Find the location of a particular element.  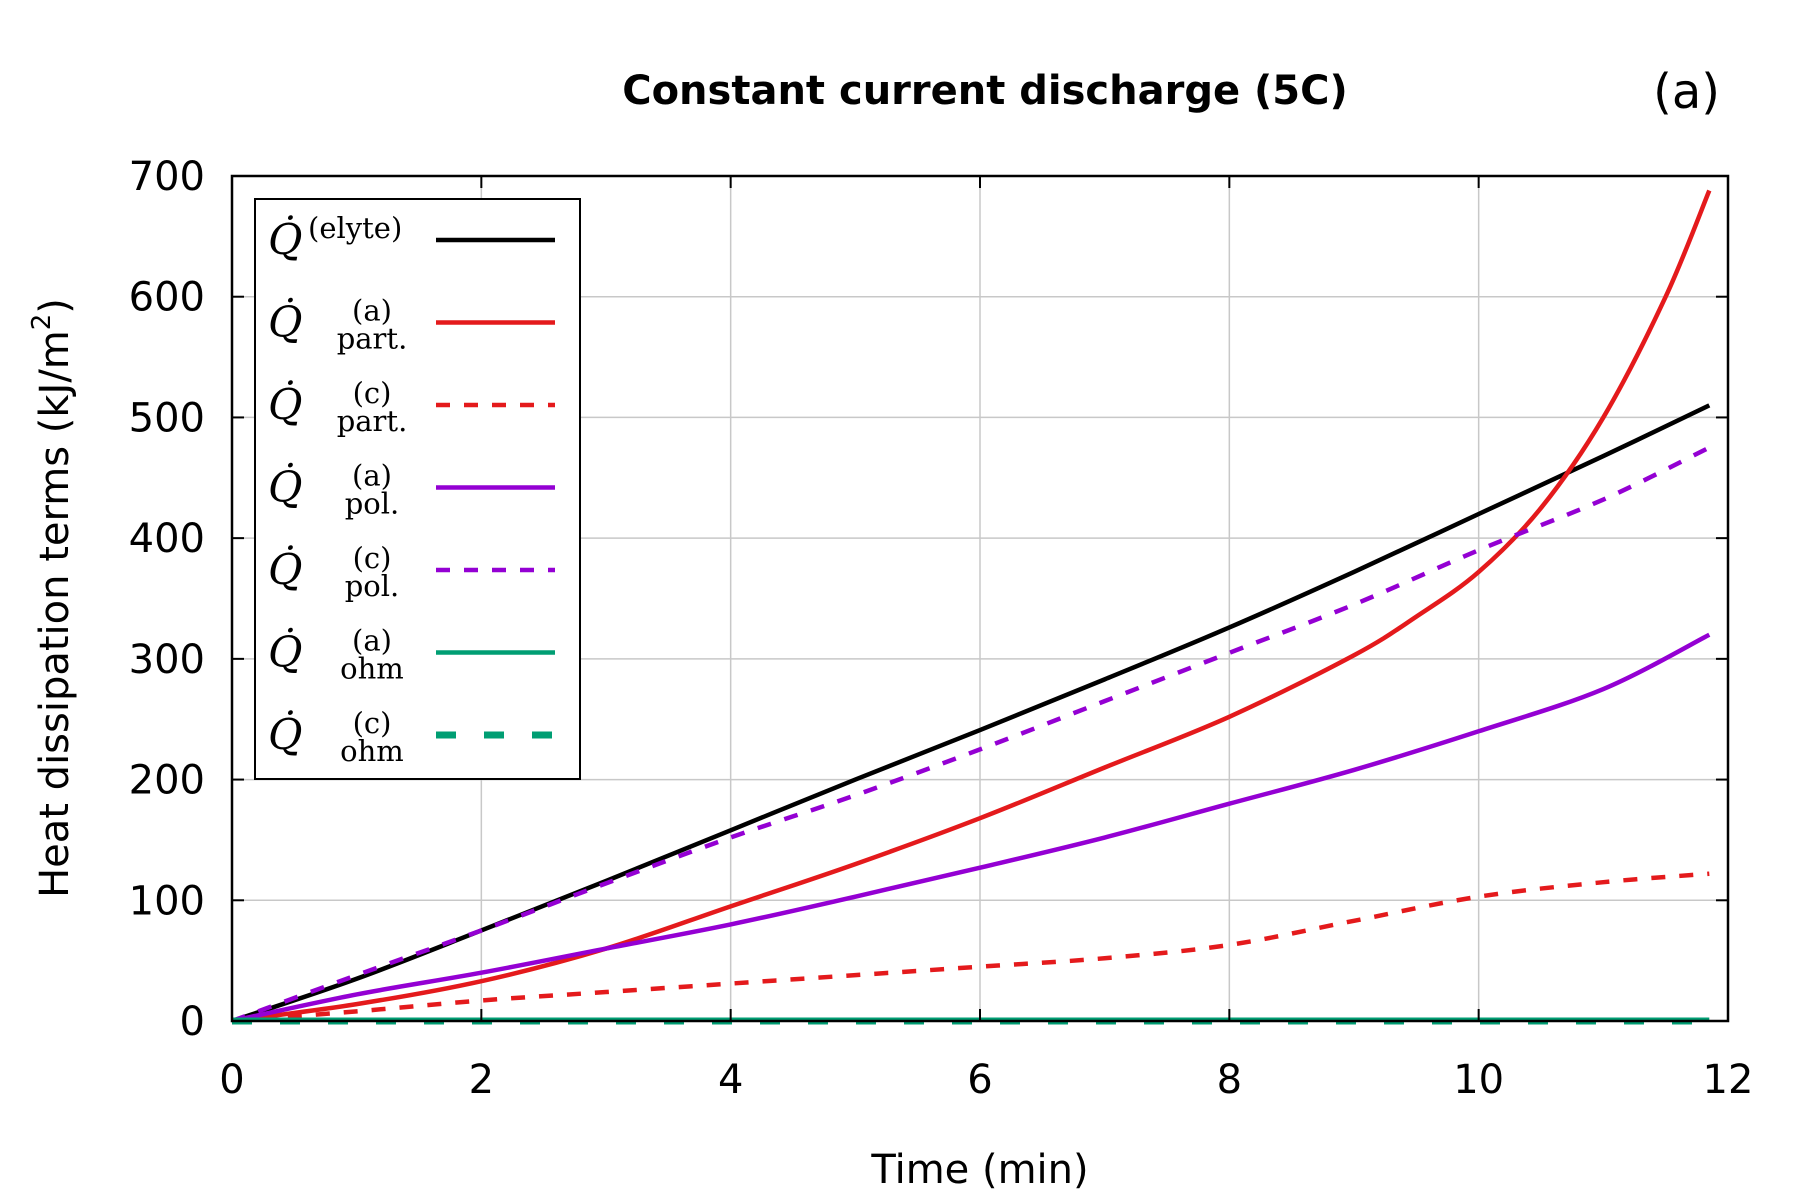

y-axis-label: Heat dissipation terms (kJ/m2) is located at coordinates (52, 598).